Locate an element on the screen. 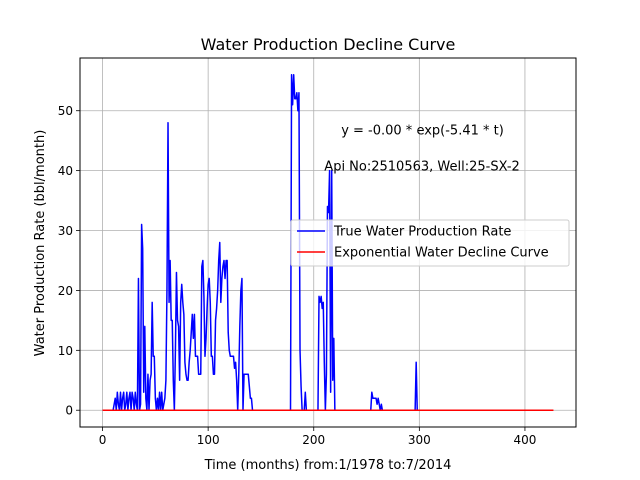  y-tick-label: 40 is located at coordinates (65, 171).